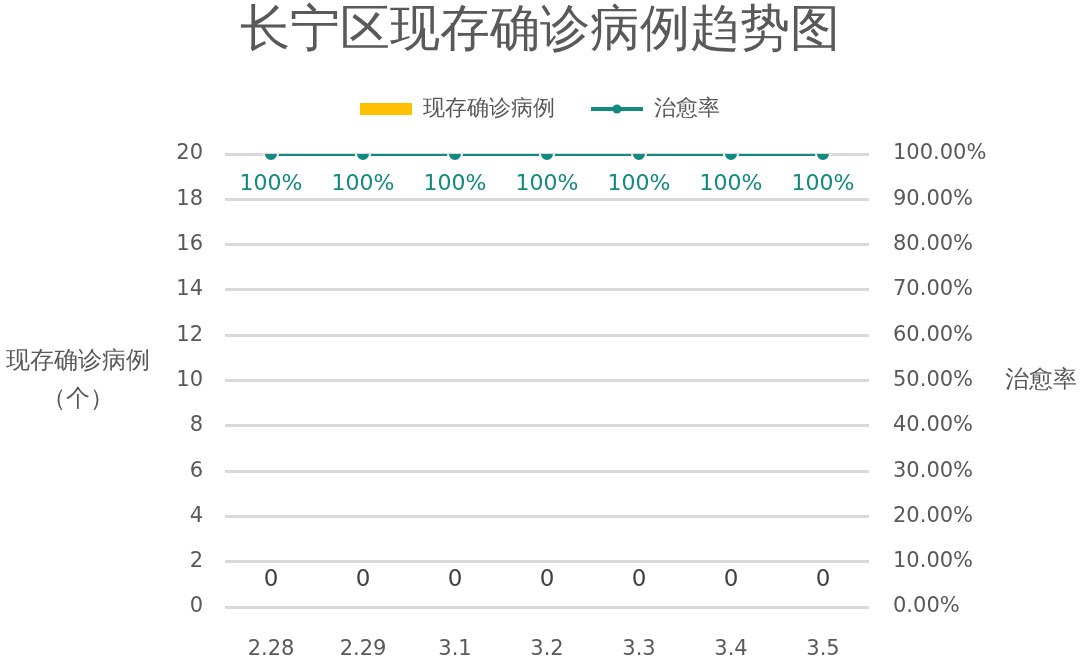  Describe the element at coordinates (271, 646) in the screenshot. I see `x-tick-label: 2.28` at that location.